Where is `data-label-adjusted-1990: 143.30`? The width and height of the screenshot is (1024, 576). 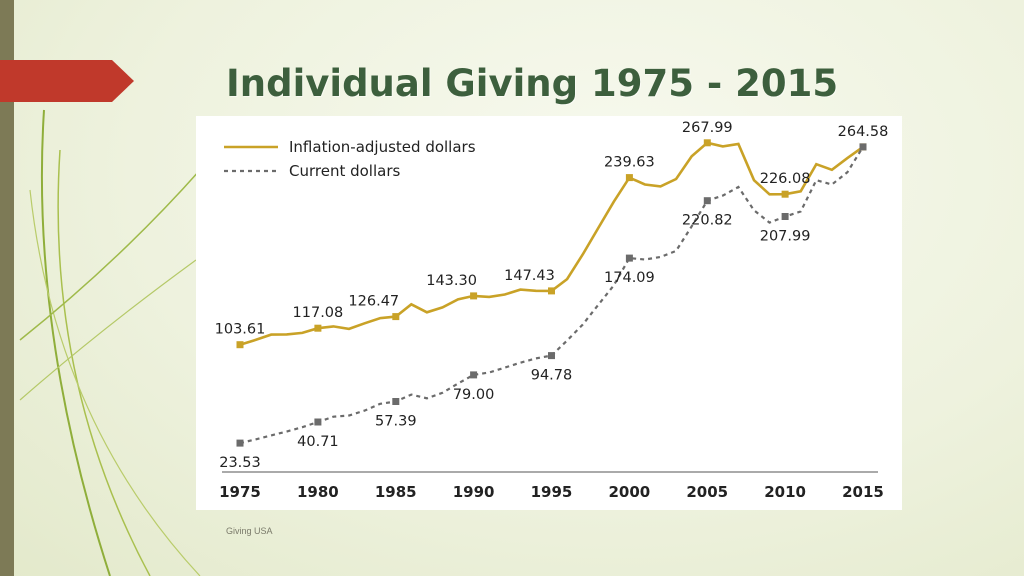 data-label-adjusted-1990: 143.30 is located at coordinates (451, 281).